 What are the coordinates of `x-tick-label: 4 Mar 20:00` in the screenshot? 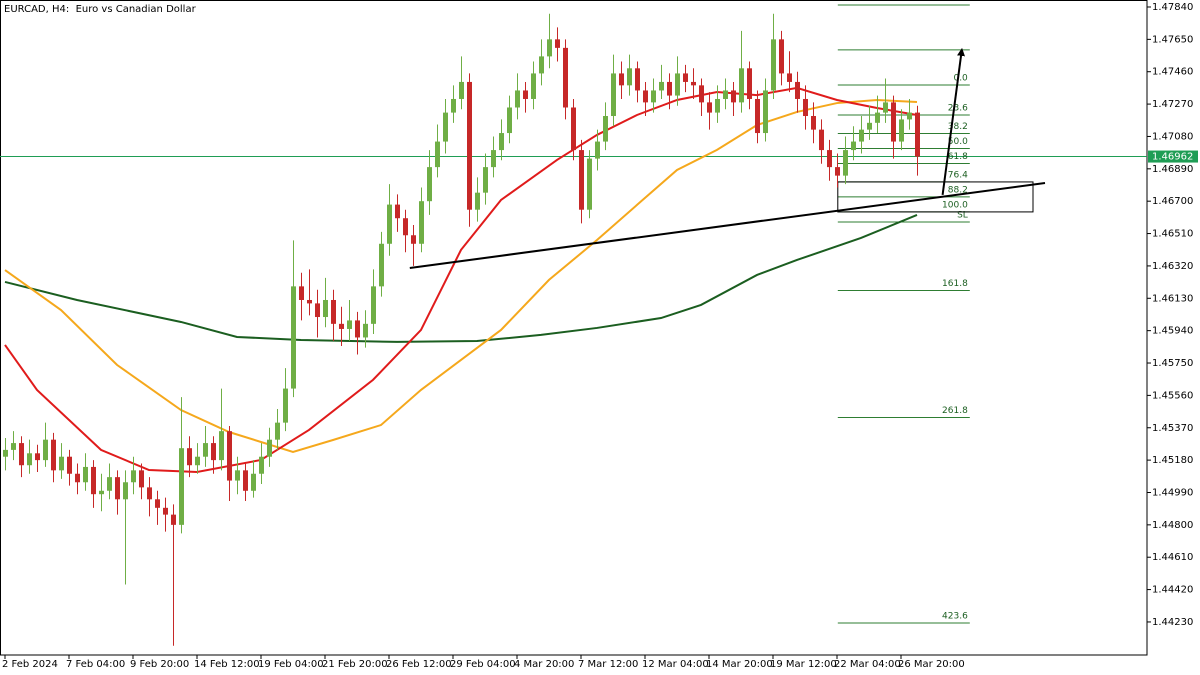 It's located at (544, 664).